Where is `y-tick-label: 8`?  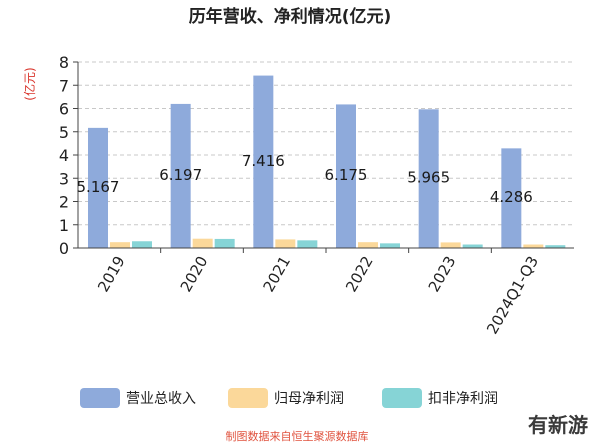 y-tick-label: 8 is located at coordinates (64, 62).